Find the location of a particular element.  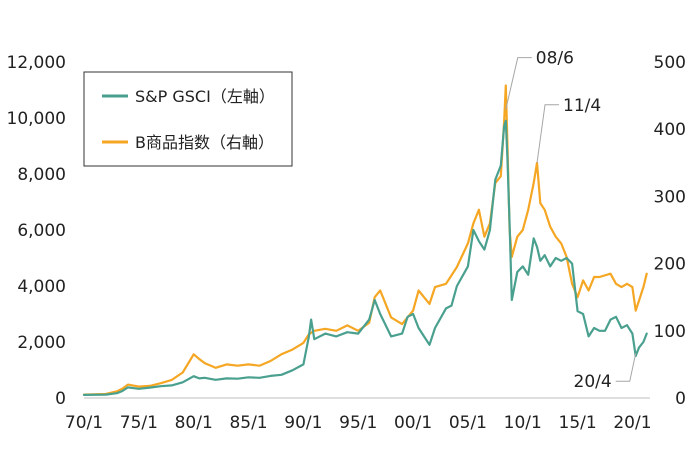

x-tick-label: 70/1 is located at coordinates (84, 423).